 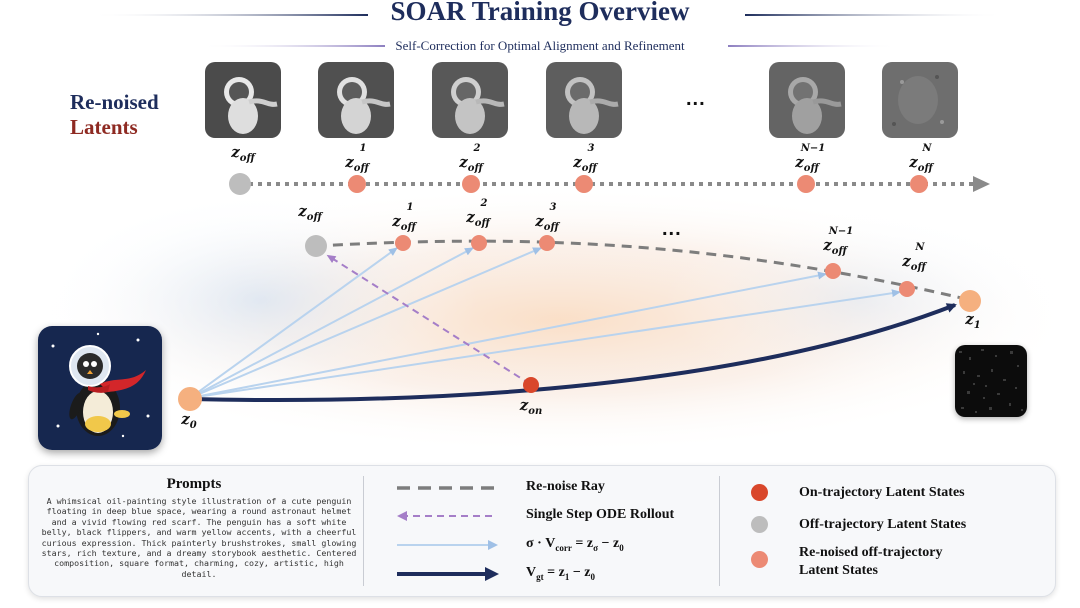 What do you see at coordinates (561, 573) in the screenshot?
I see `legend-vgt: Vgt = z1 − z0` at bounding box center [561, 573].